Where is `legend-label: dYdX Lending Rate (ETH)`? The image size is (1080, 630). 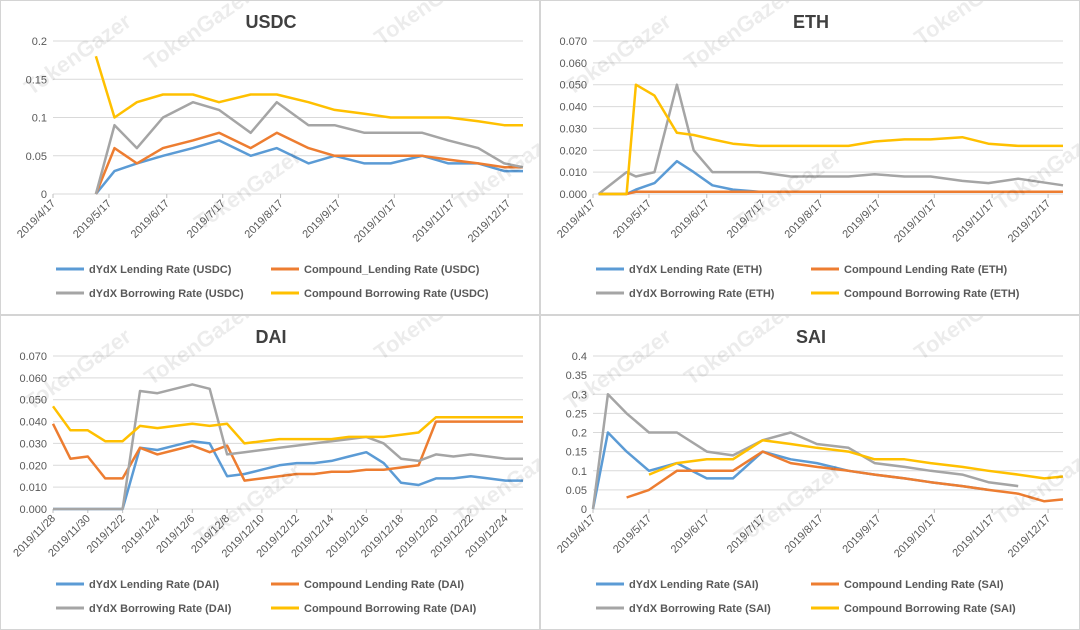 legend-label: dYdX Lending Rate (ETH) is located at coordinates (696, 270).